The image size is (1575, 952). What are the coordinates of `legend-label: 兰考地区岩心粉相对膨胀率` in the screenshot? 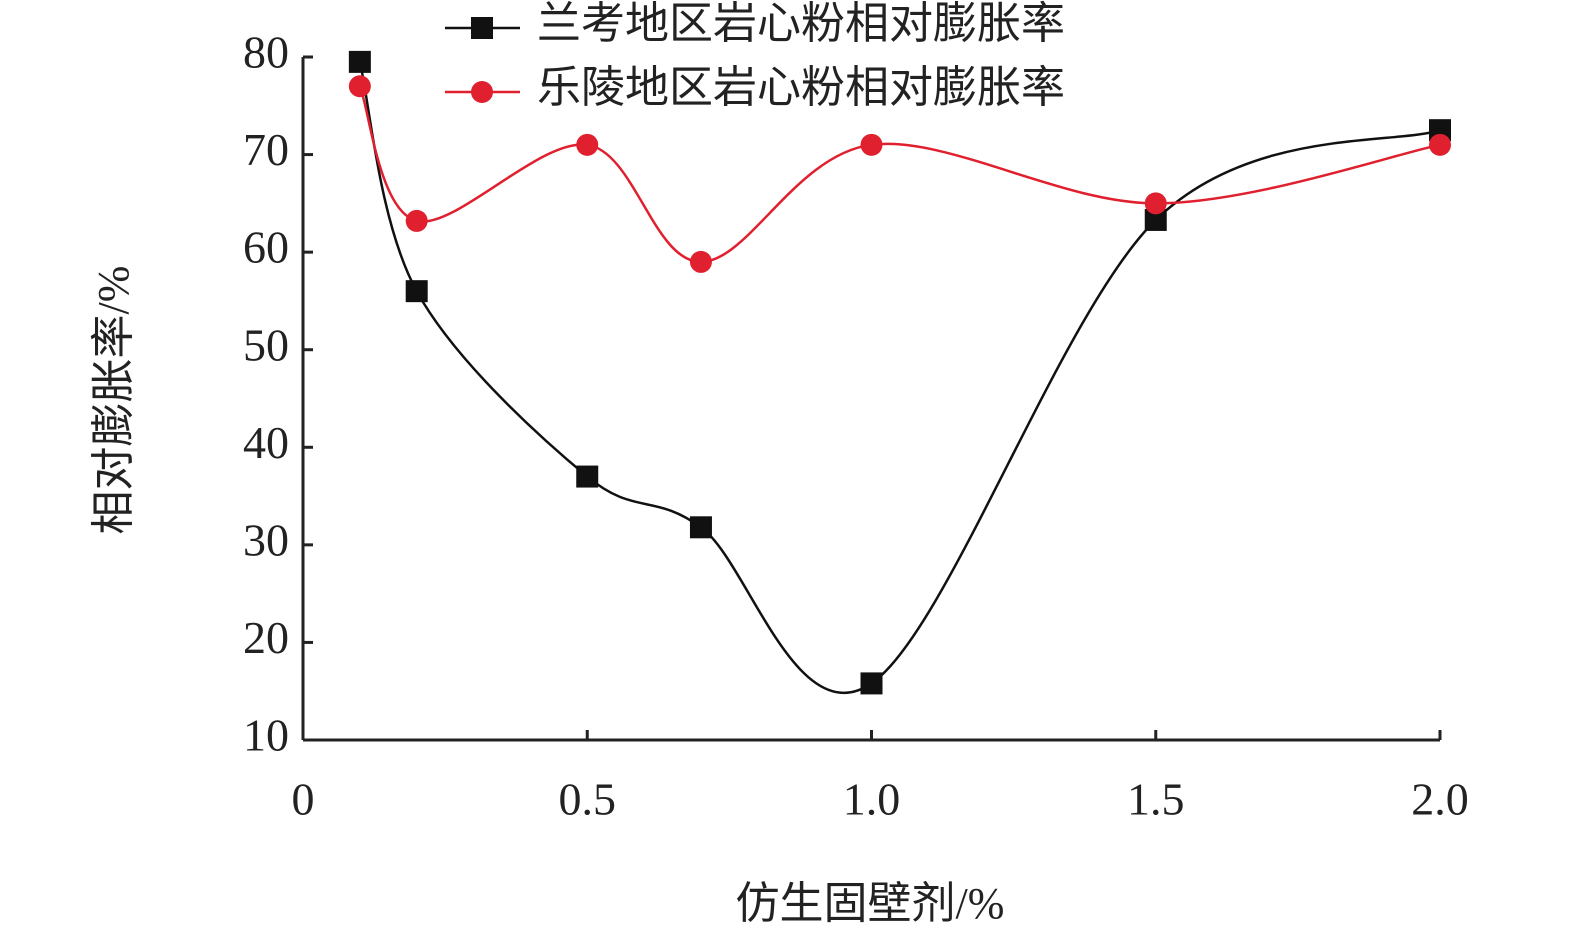 It's located at (801, 24).